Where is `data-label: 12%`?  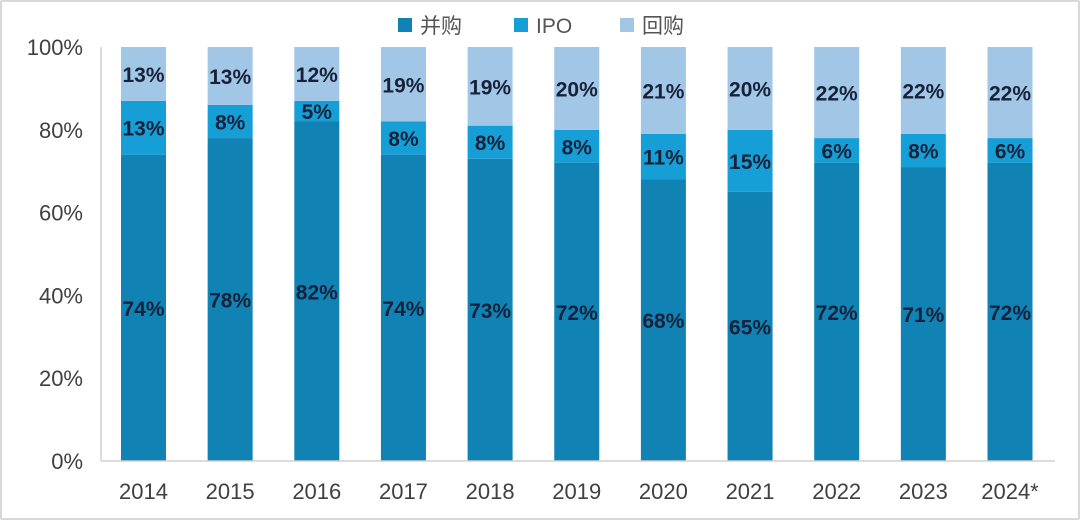
data-label: 12% is located at coordinates (317, 75).